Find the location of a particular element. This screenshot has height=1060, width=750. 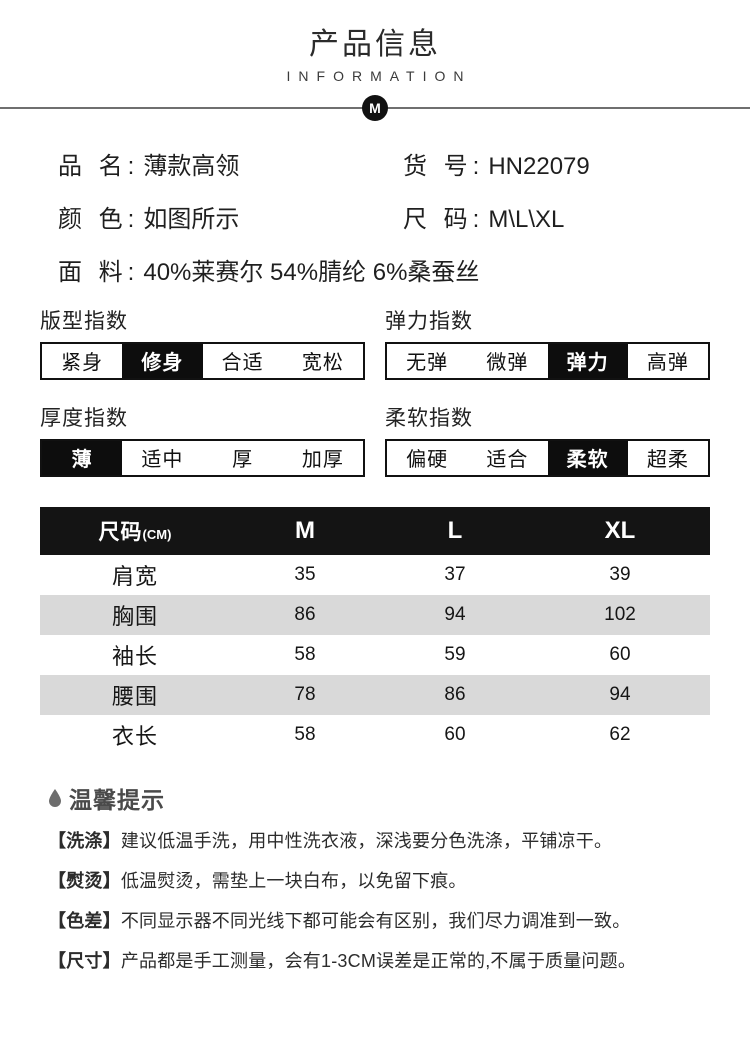

index-fit-option-2: 合适 is located at coordinates (242, 363).